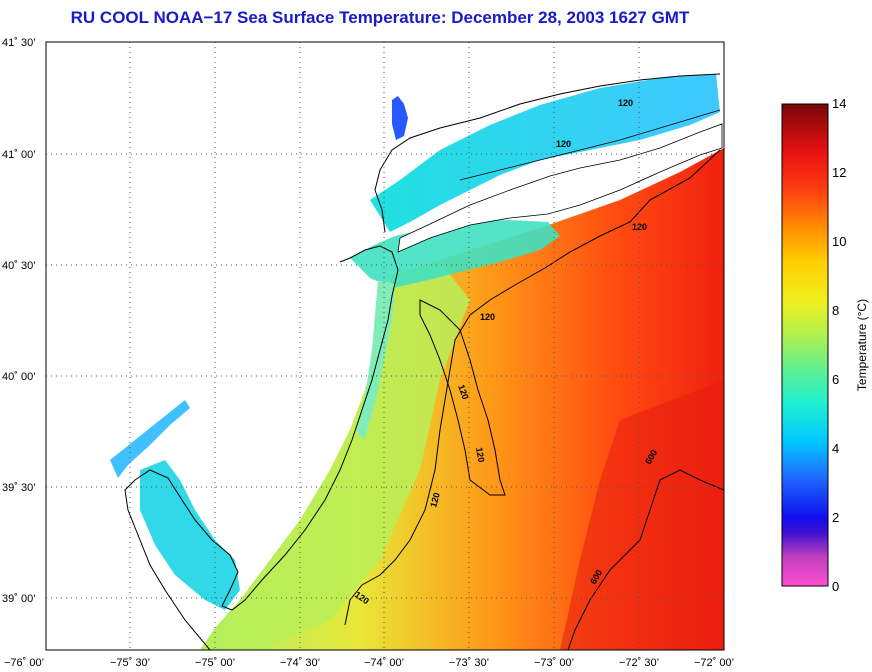 The width and height of the screenshot is (872, 672). What do you see at coordinates (645, 559) in the screenshot?
I see `contour-600m` at bounding box center [645, 559].